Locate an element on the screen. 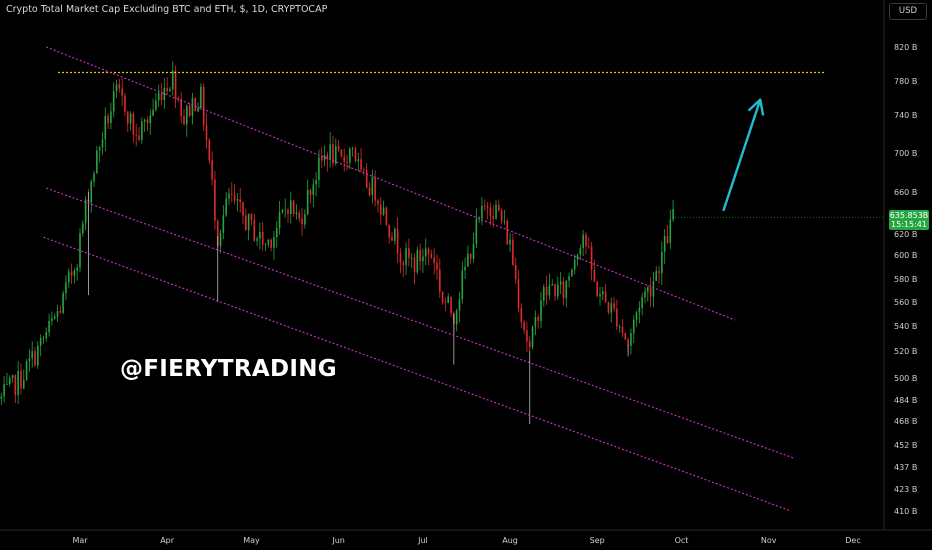  y-tick-label: 620 B is located at coordinates (905, 234).